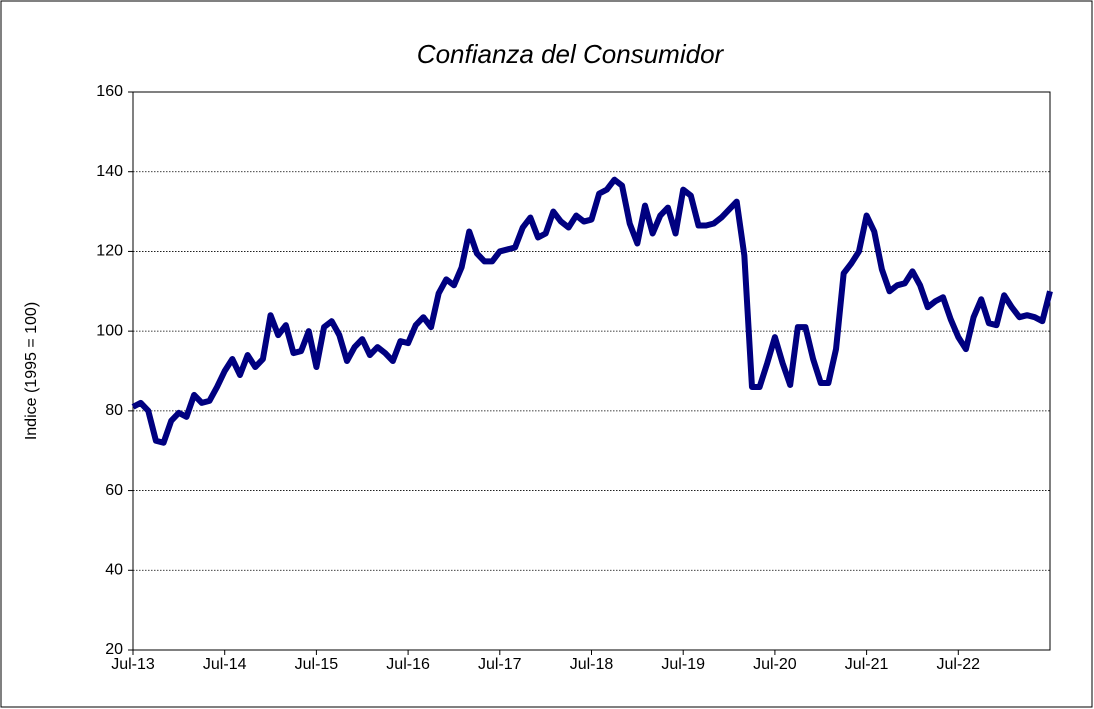  I want to click on x-tick-label: Jul-14, so click(225, 664).